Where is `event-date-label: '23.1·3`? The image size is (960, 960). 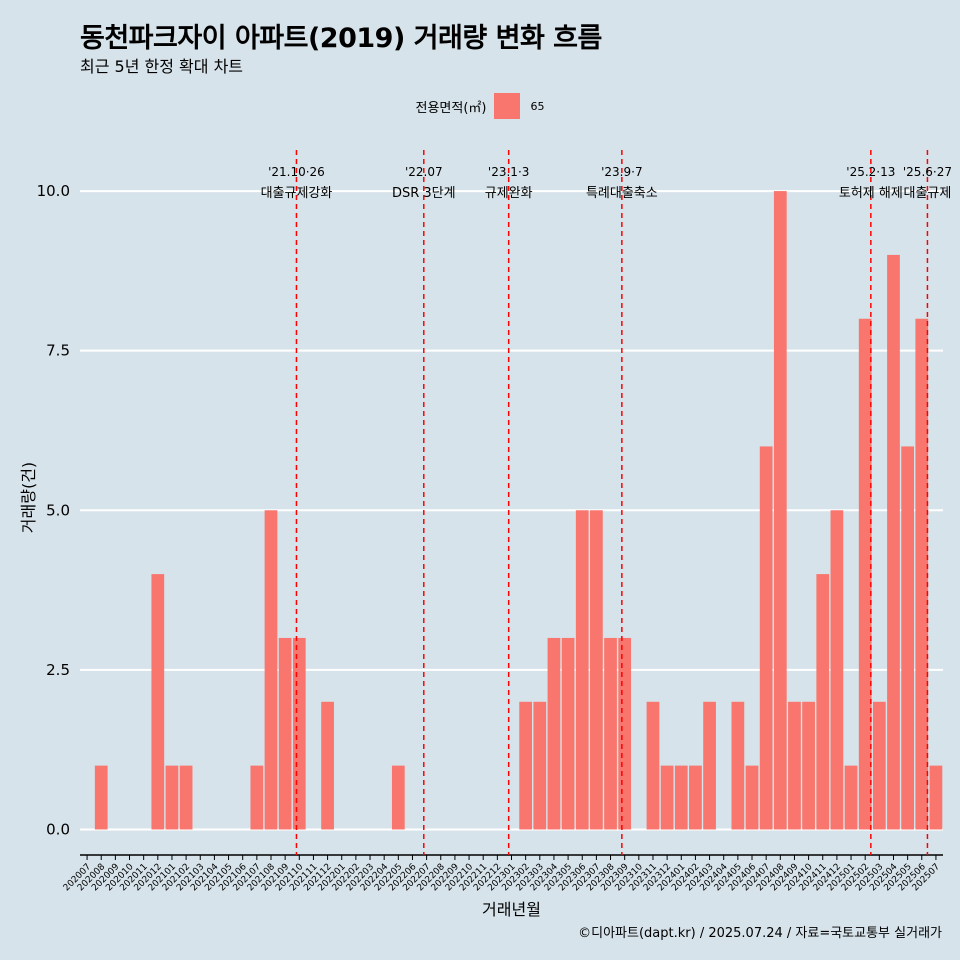 event-date-label: '23.1·3 is located at coordinates (508, 172).